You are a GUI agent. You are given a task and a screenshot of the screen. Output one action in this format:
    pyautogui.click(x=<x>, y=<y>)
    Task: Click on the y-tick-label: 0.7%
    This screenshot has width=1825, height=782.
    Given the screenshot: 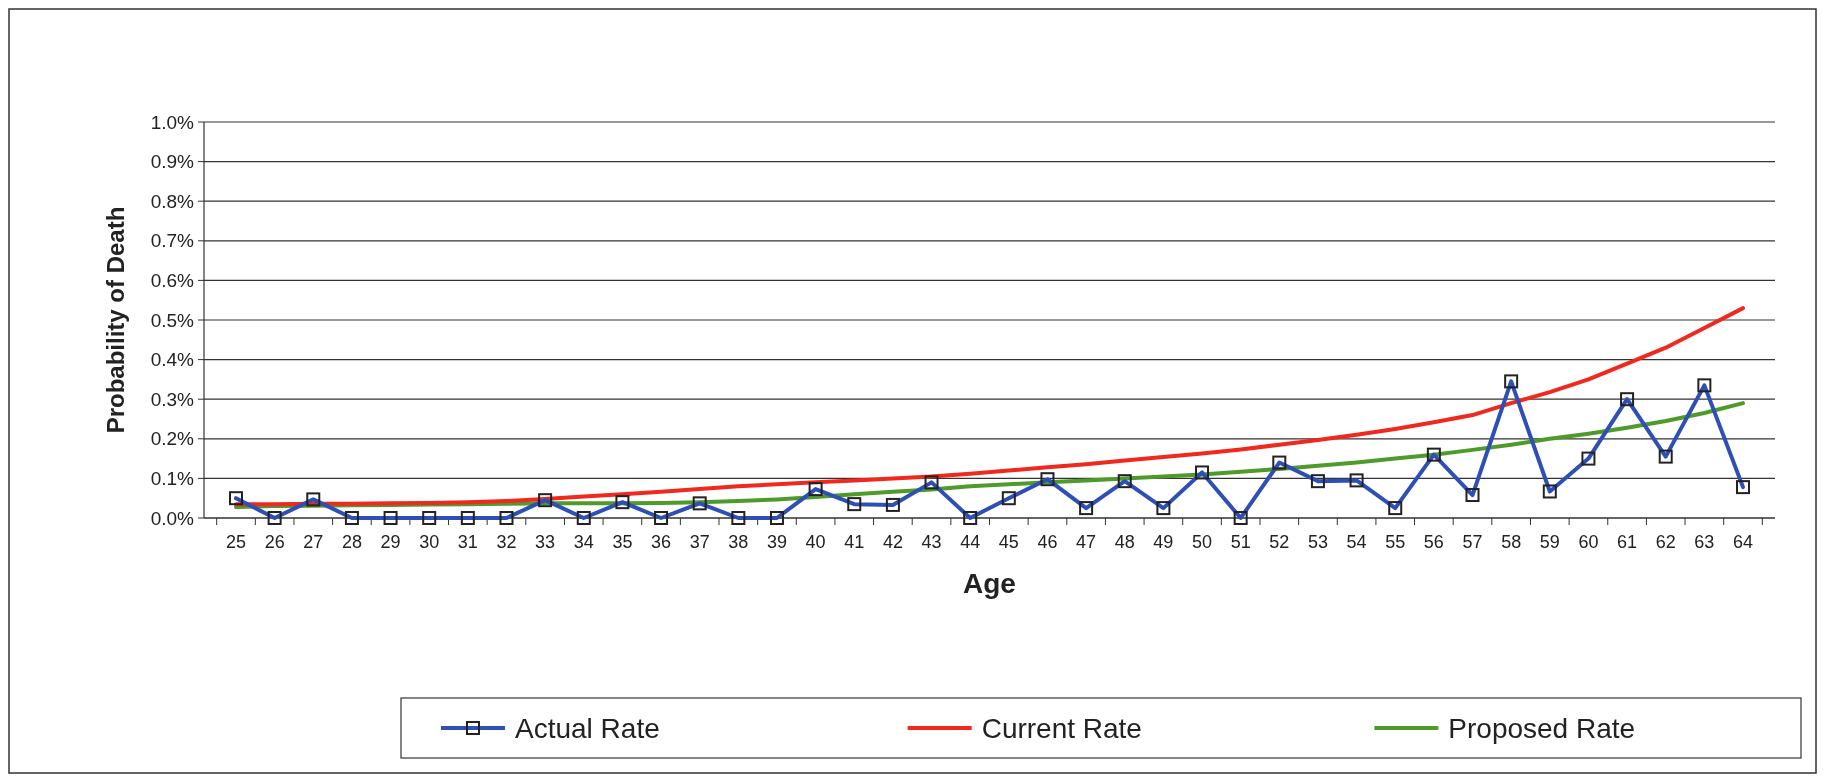 What is the action you would take?
    pyautogui.click(x=172, y=241)
    